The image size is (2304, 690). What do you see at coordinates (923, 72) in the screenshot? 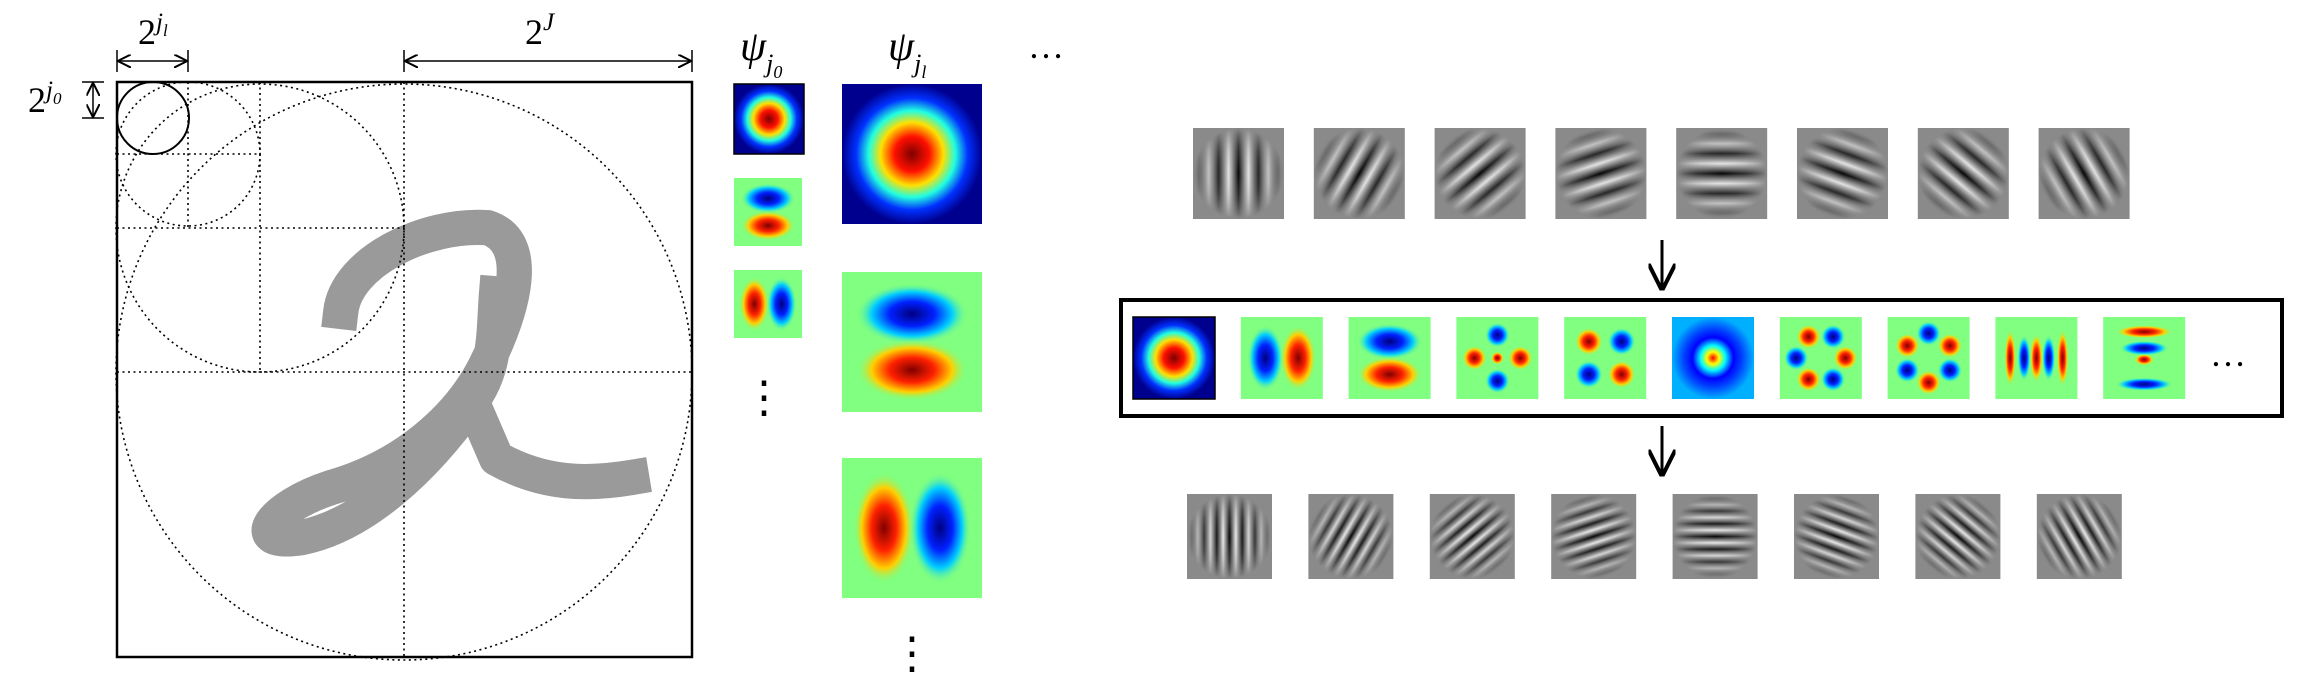
I see `subsub: l` at bounding box center [923, 72].